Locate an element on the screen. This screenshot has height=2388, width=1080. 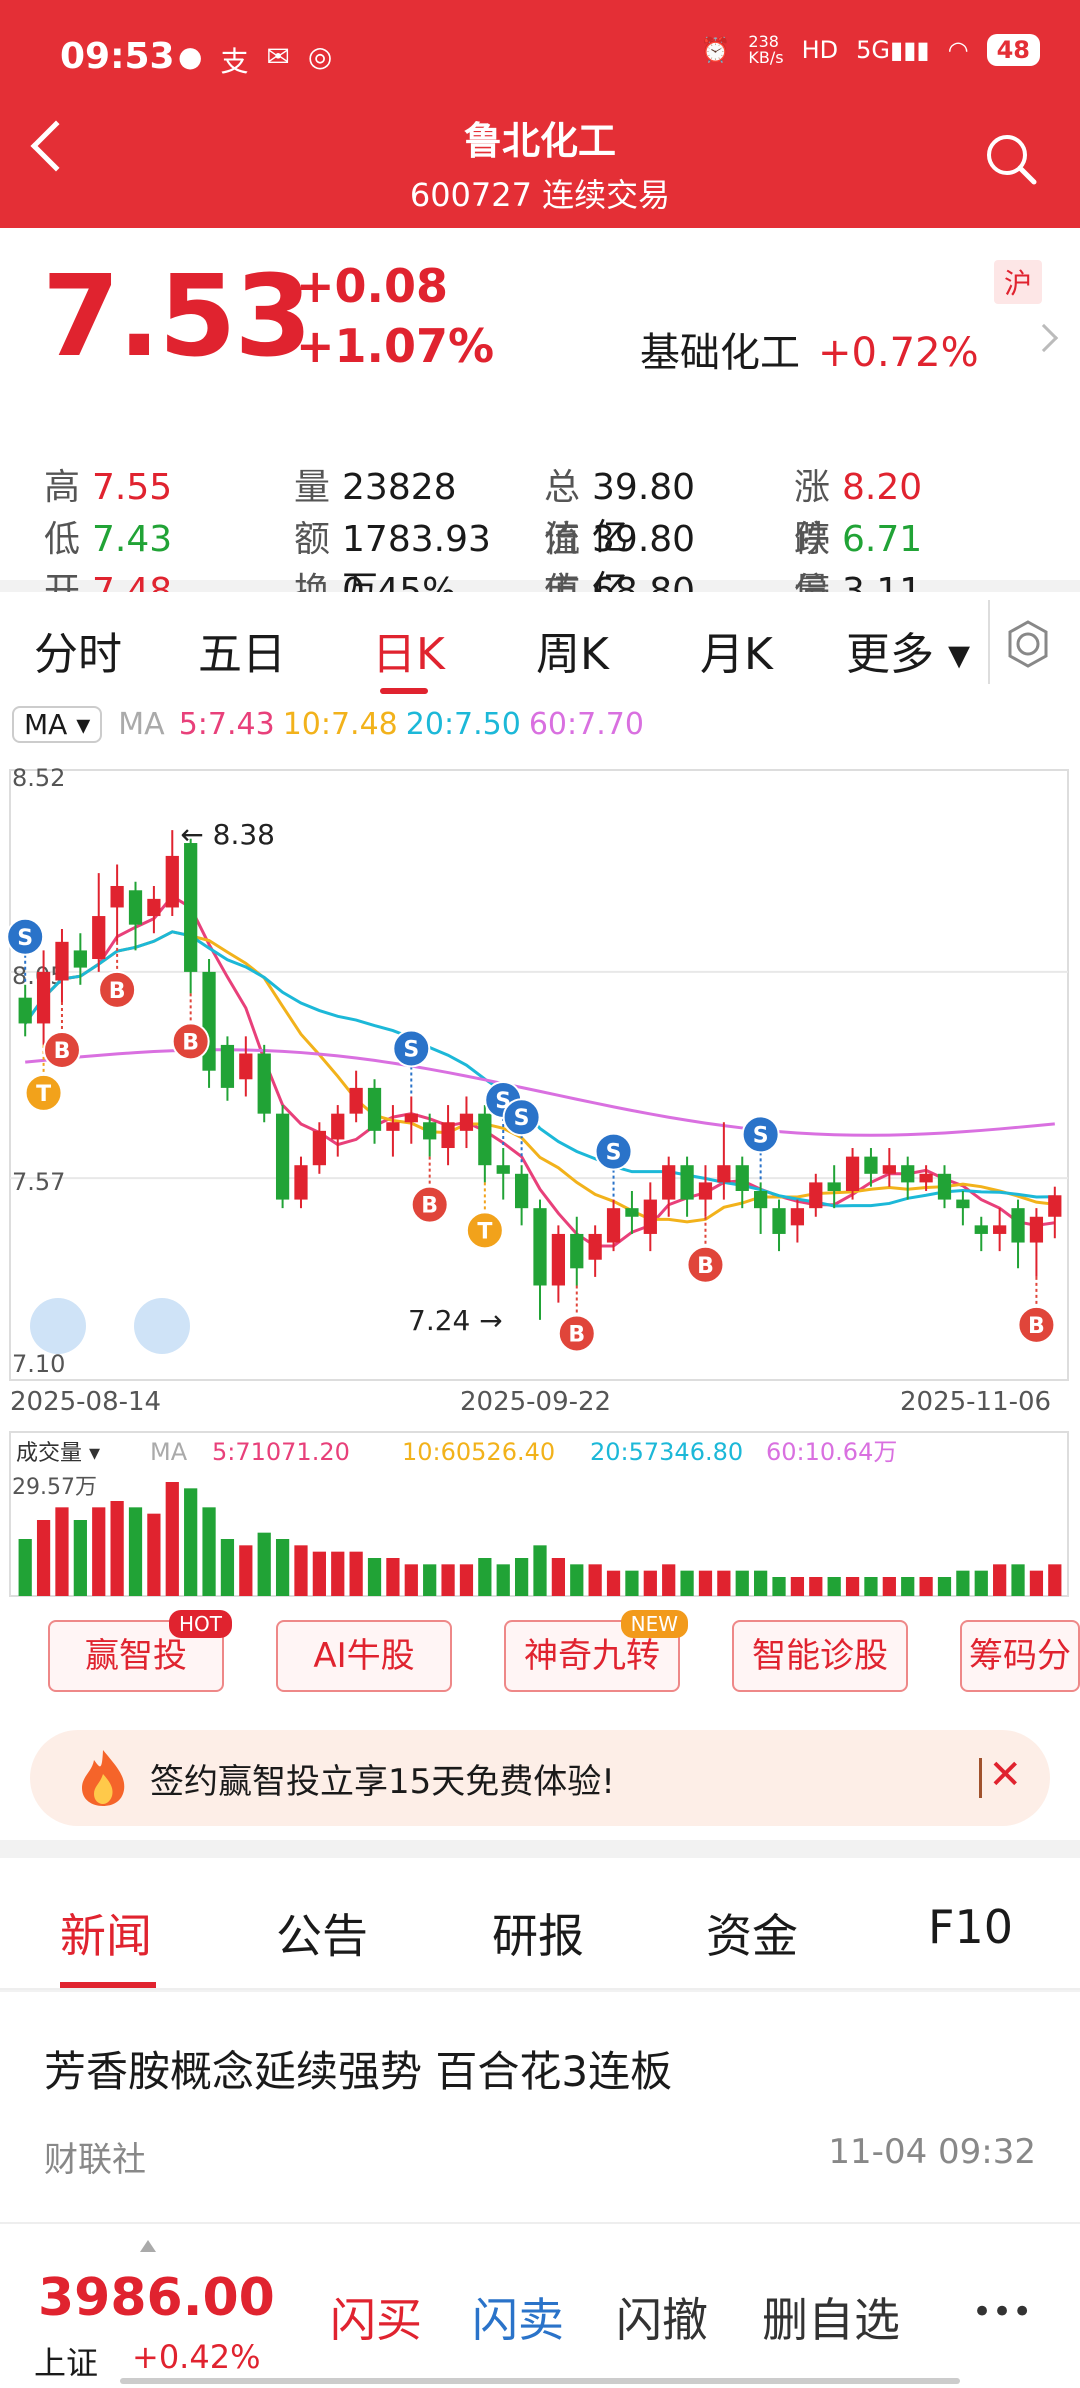
ma-select: MA ▾ is located at coordinates (57, 724).